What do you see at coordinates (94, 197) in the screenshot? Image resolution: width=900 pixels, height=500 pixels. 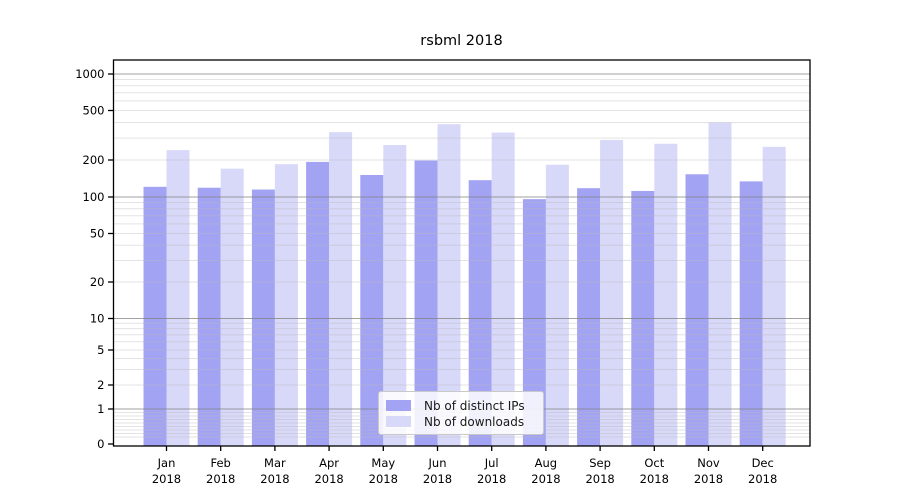 I see `y-tick-label: 100` at bounding box center [94, 197].